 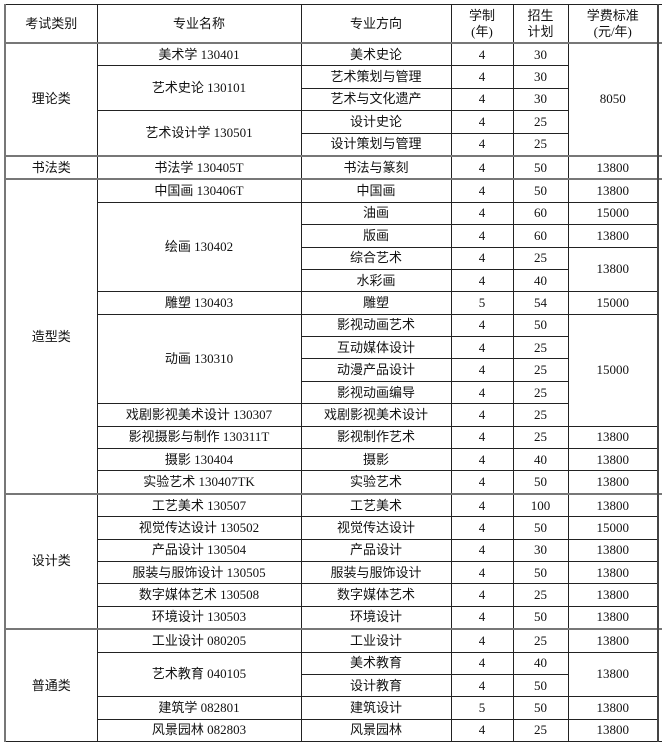 What do you see at coordinates (199, 190) in the screenshot?
I see `cell-major: 中国画 130406T` at bounding box center [199, 190].